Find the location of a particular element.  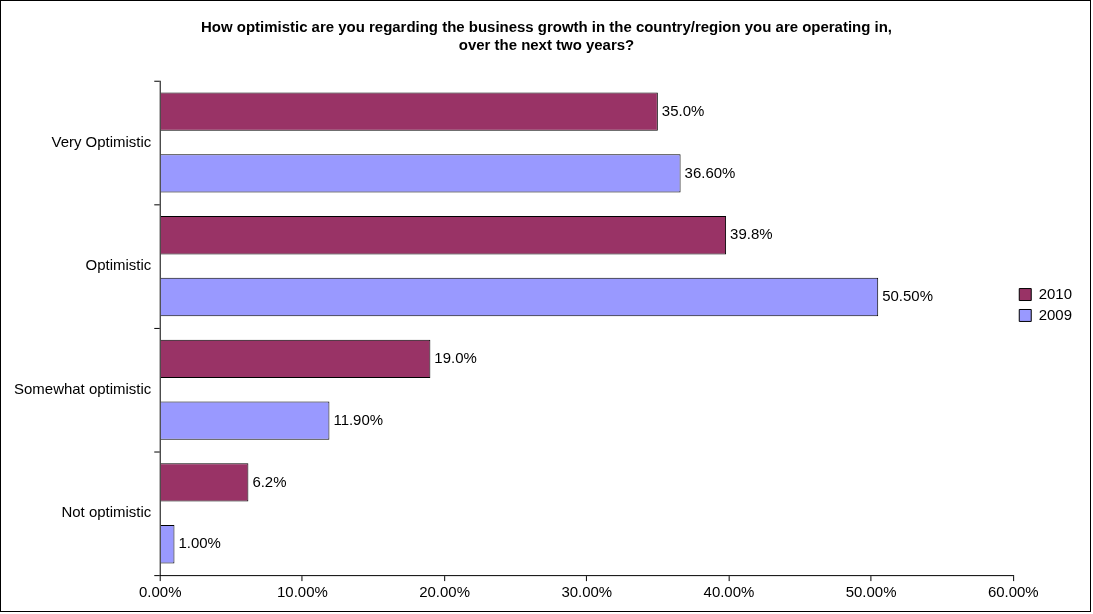

data-label: 19.0% is located at coordinates (455, 357).